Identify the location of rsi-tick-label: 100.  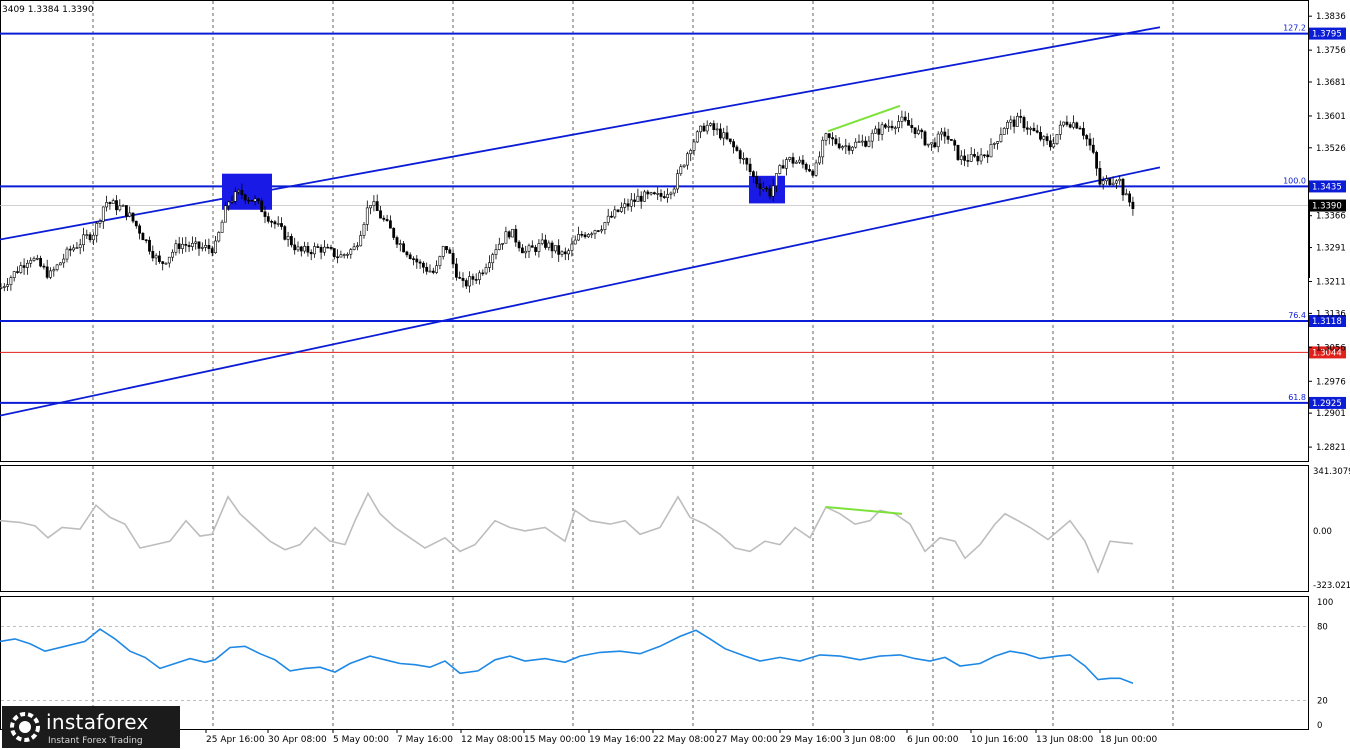
(1325, 603).